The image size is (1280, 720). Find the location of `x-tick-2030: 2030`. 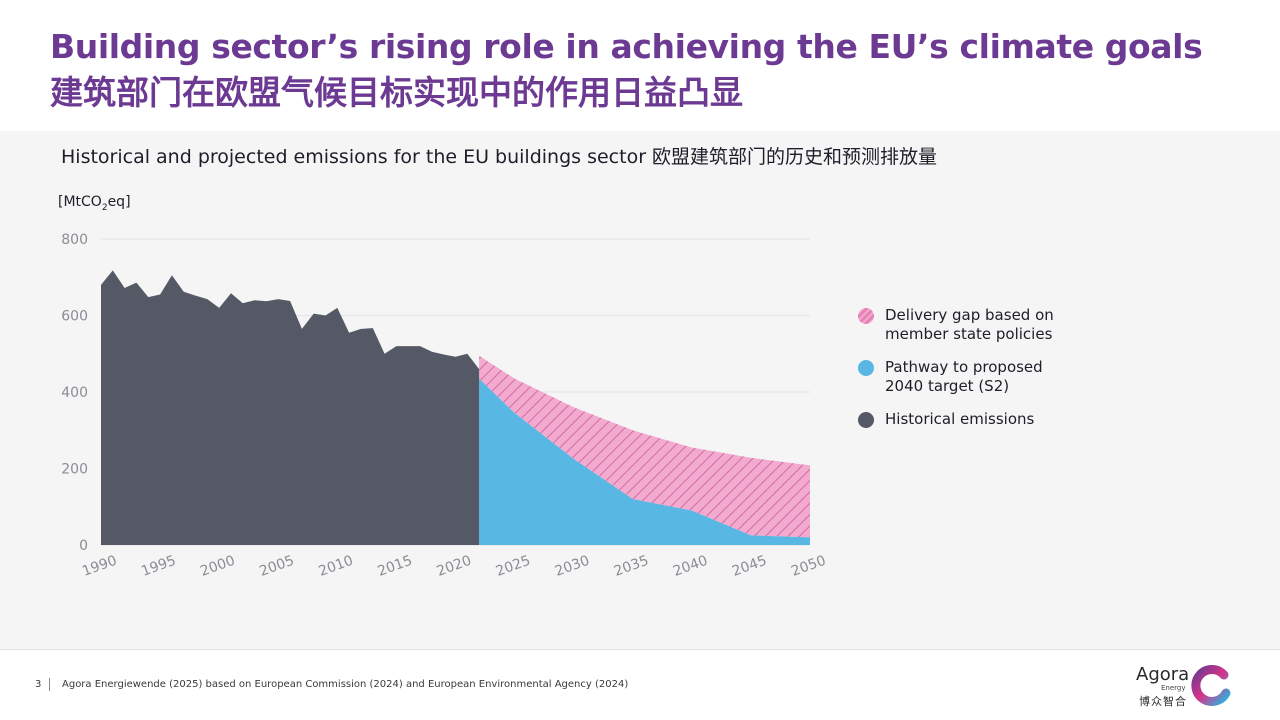

x-tick-2030: 2030 is located at coordinates (572, 566).